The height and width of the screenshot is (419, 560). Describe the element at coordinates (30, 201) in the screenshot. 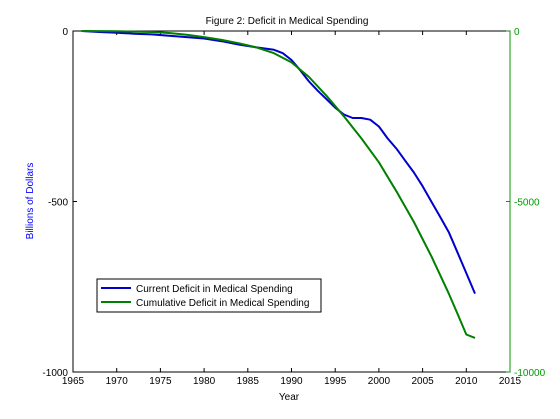

I see `y-axis-label: Billions of Dollars` at that location.